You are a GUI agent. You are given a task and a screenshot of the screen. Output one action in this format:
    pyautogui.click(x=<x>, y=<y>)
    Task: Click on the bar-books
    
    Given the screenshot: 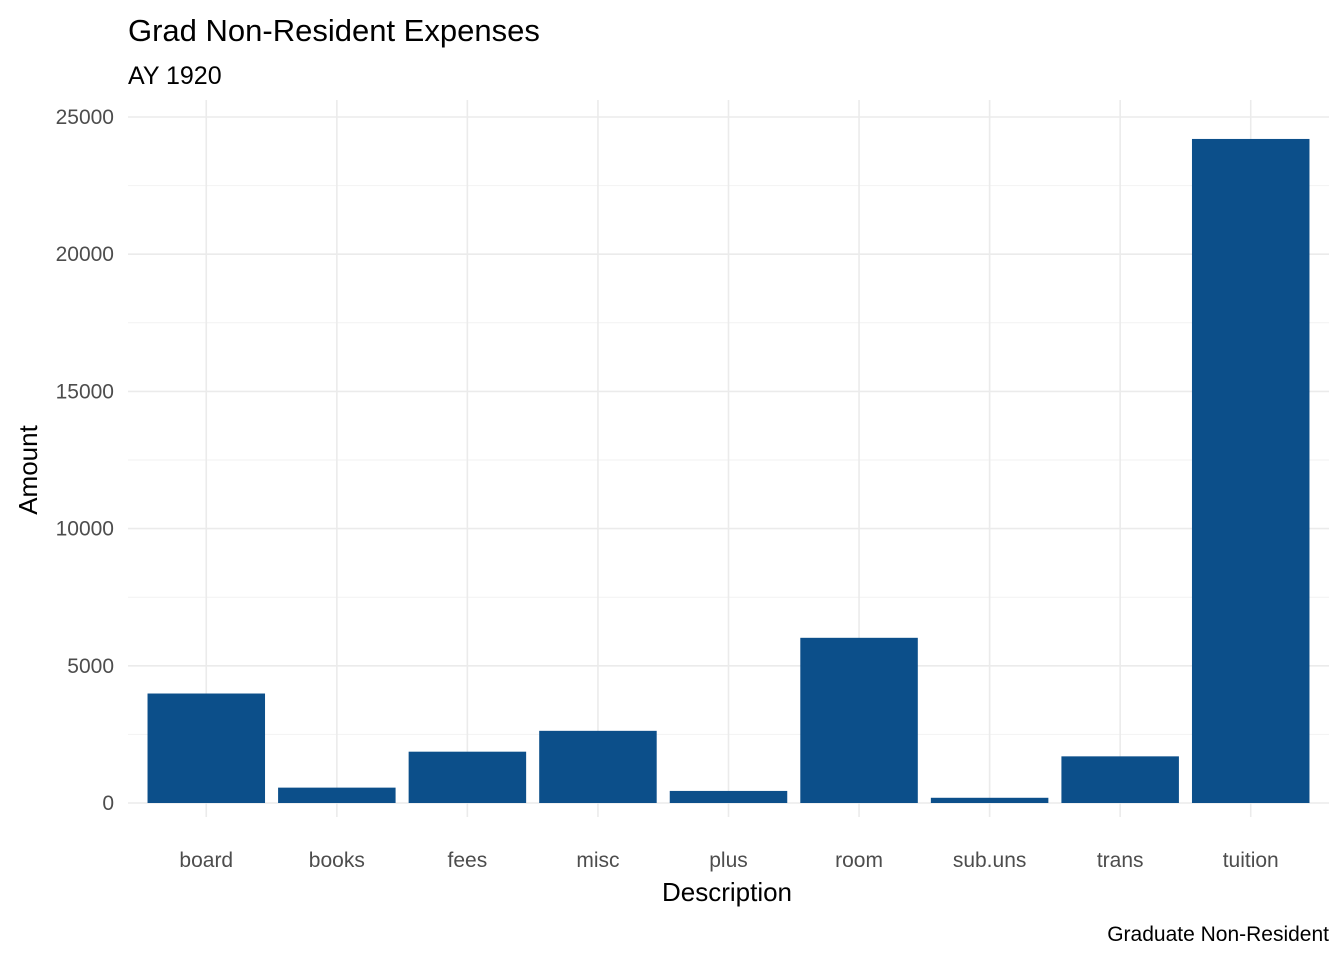 What is the action you would take?
    pyautogui.click(x=337, y=795)
    